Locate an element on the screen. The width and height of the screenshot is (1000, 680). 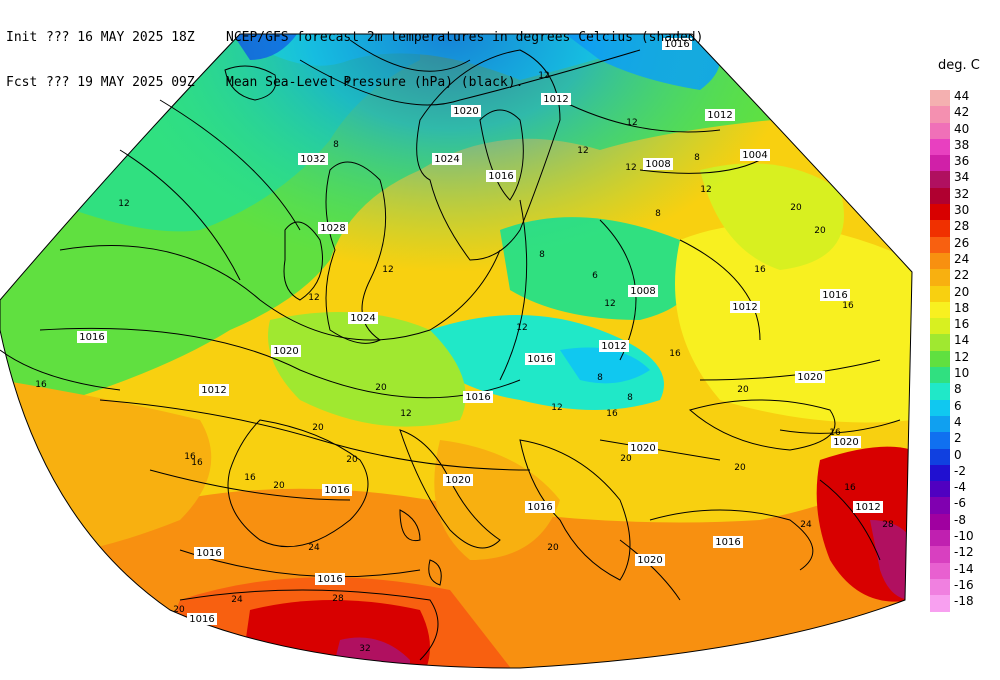
legend-item: 8 is located at coordinates (965, 391).